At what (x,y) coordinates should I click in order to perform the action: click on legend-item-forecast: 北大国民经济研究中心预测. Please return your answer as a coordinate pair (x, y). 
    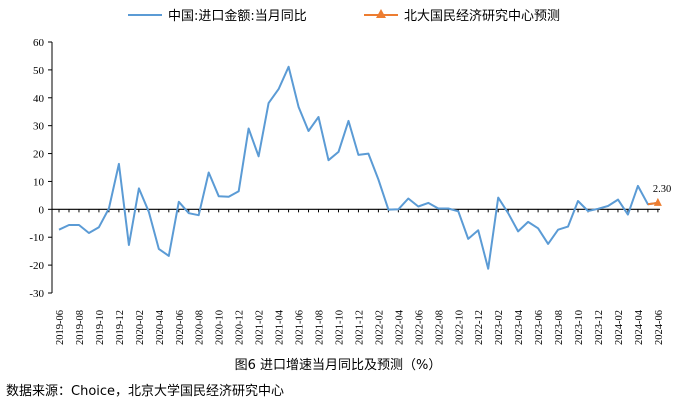
    Looking at the image, I should click on (462, 14).